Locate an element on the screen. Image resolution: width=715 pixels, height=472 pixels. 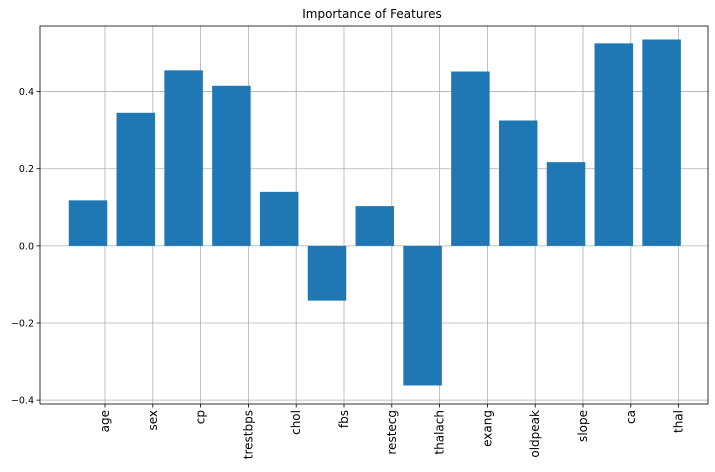
x-tick-label-trestbps: trestbps is located at coordinates (248, 434).